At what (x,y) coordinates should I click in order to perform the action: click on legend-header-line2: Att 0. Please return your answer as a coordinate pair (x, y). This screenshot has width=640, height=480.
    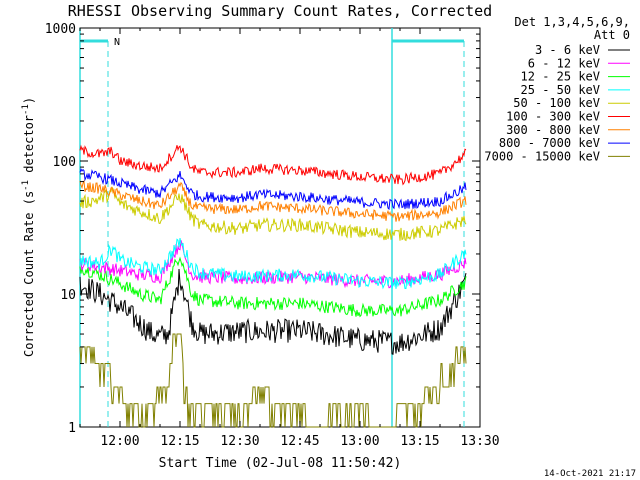
    Looking at the image, I should click on (612, 35).